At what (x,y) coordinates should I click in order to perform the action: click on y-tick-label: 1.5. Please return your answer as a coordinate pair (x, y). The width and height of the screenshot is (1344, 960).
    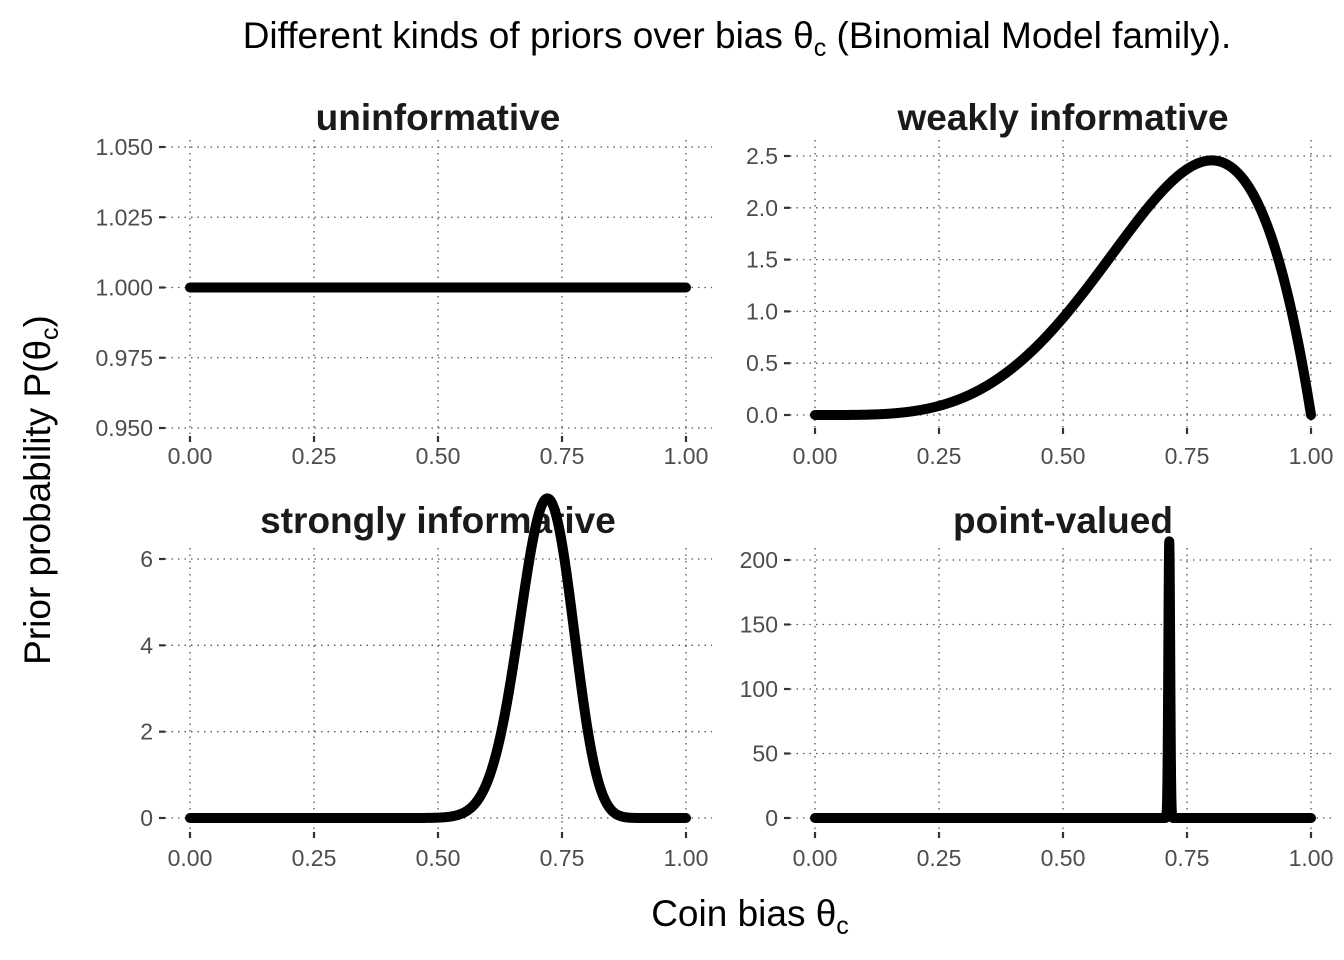
    Looking at the image, I should click on (762, 260).